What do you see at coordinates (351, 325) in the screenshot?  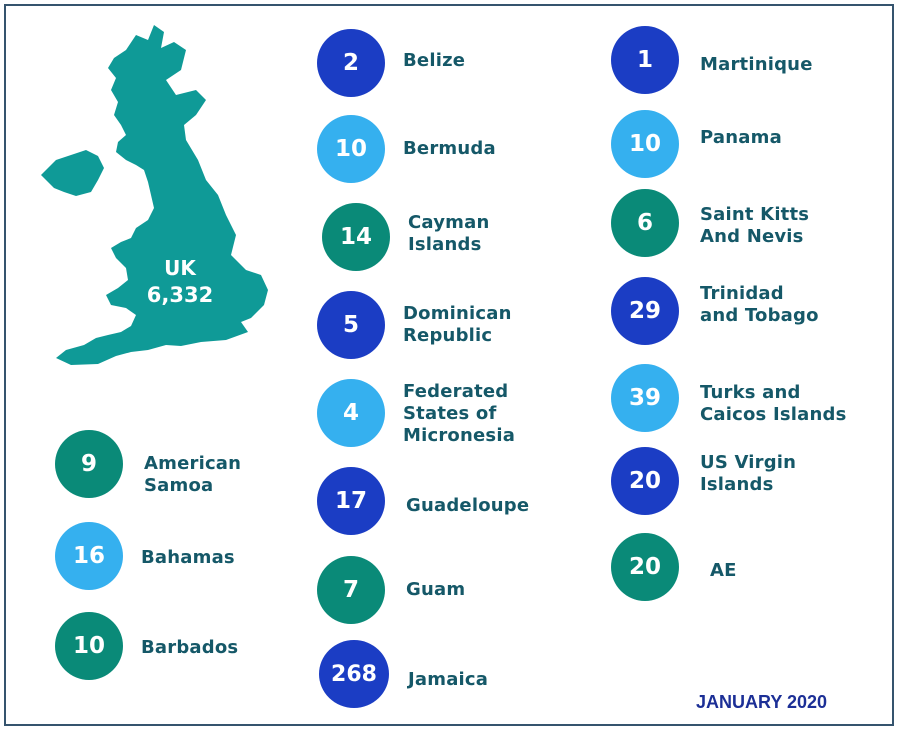 I see `count-circle: 5` at bounding box center [351, 325].